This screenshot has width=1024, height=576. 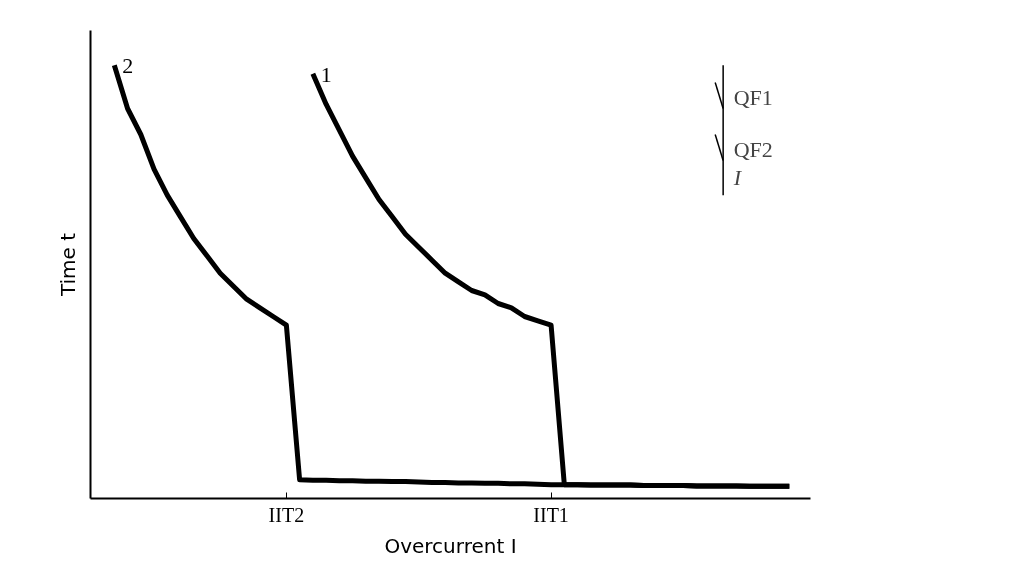 What do you see at coordinates (737, 178) in the screenshot?
I see `annotation: I` at bounding box center [737, 178].